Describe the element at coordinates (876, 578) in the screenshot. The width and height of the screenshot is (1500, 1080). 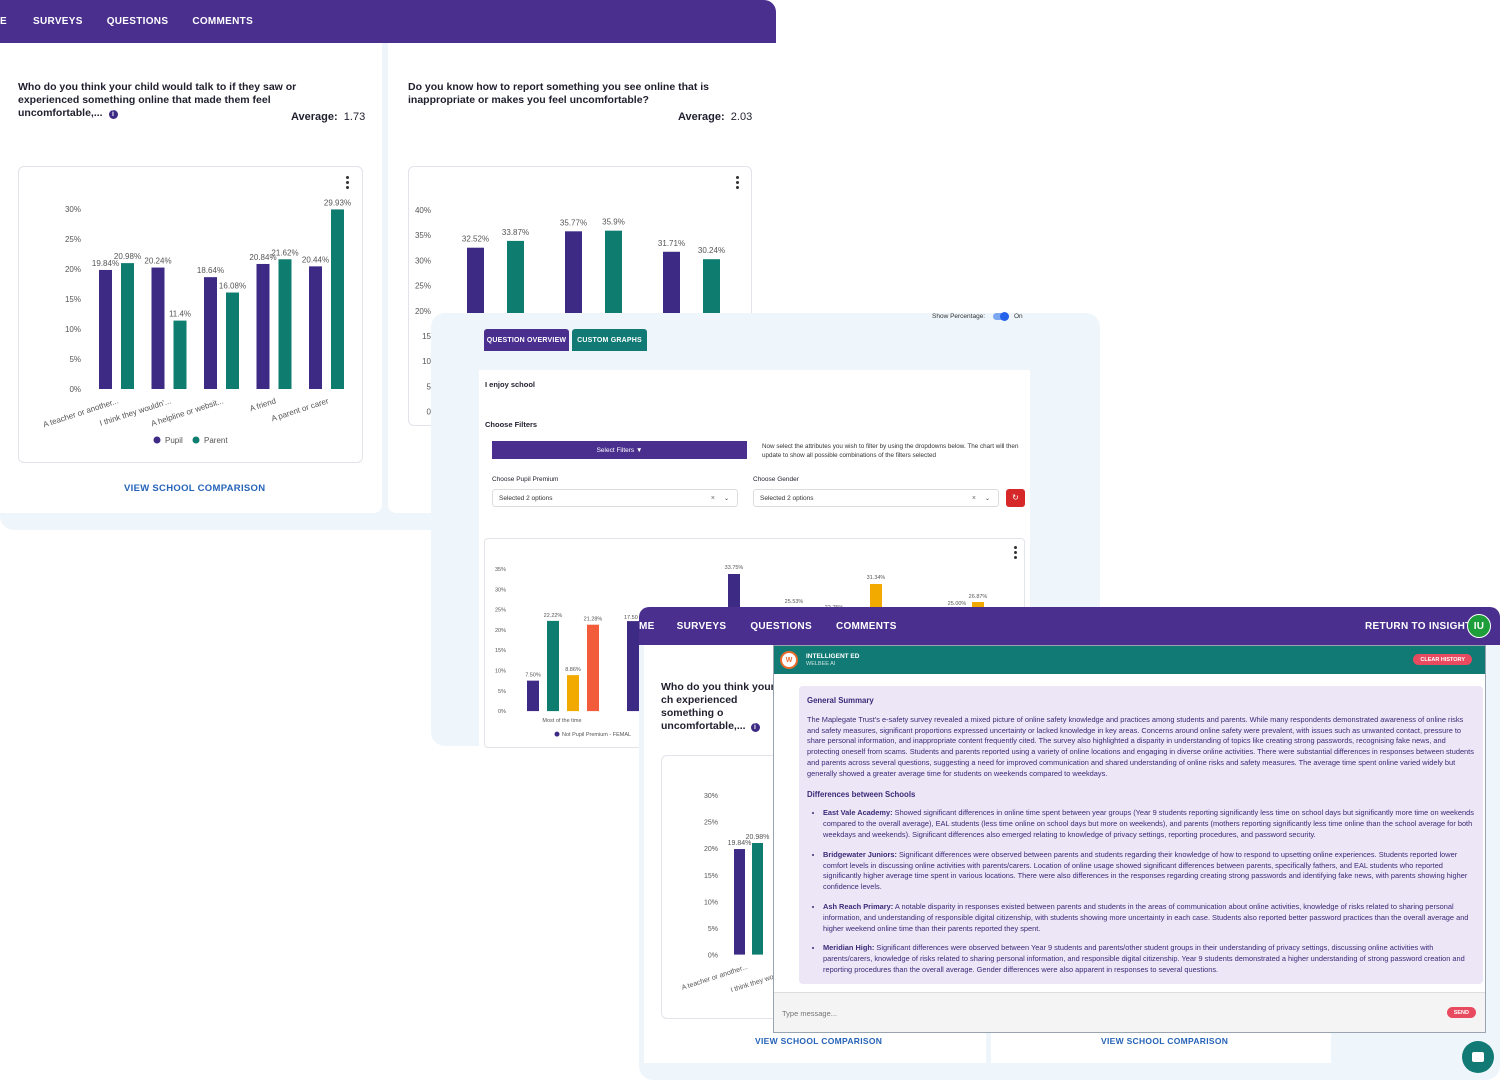
I see `data-label: 31.34%` at that location.